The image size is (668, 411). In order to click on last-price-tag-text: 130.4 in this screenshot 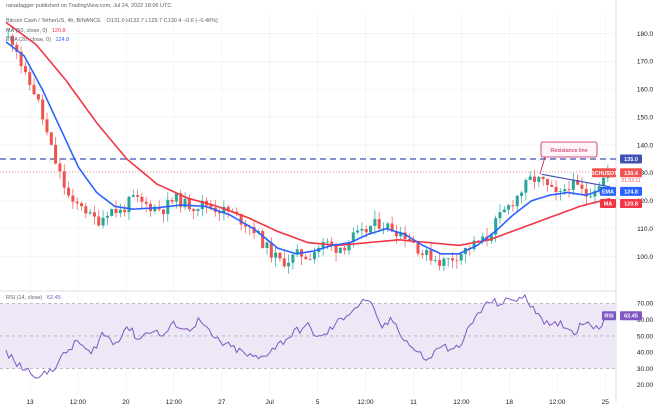, I will do `click(631, 174)`.